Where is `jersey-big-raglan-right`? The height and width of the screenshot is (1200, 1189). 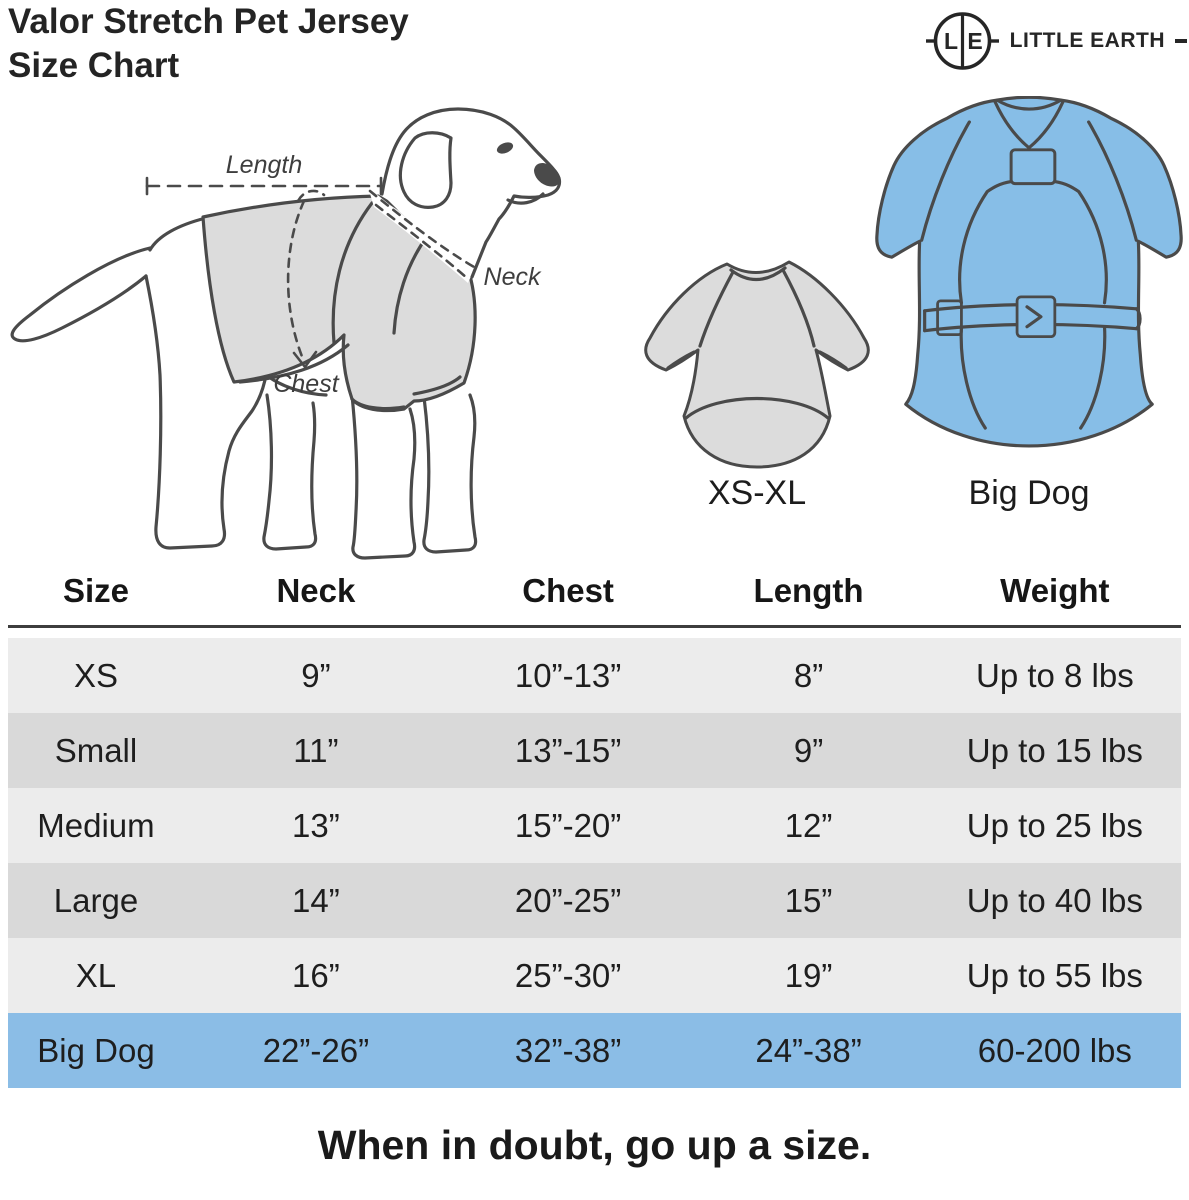 jersey-big-raglan-right is located at coordinates (1112, 181).